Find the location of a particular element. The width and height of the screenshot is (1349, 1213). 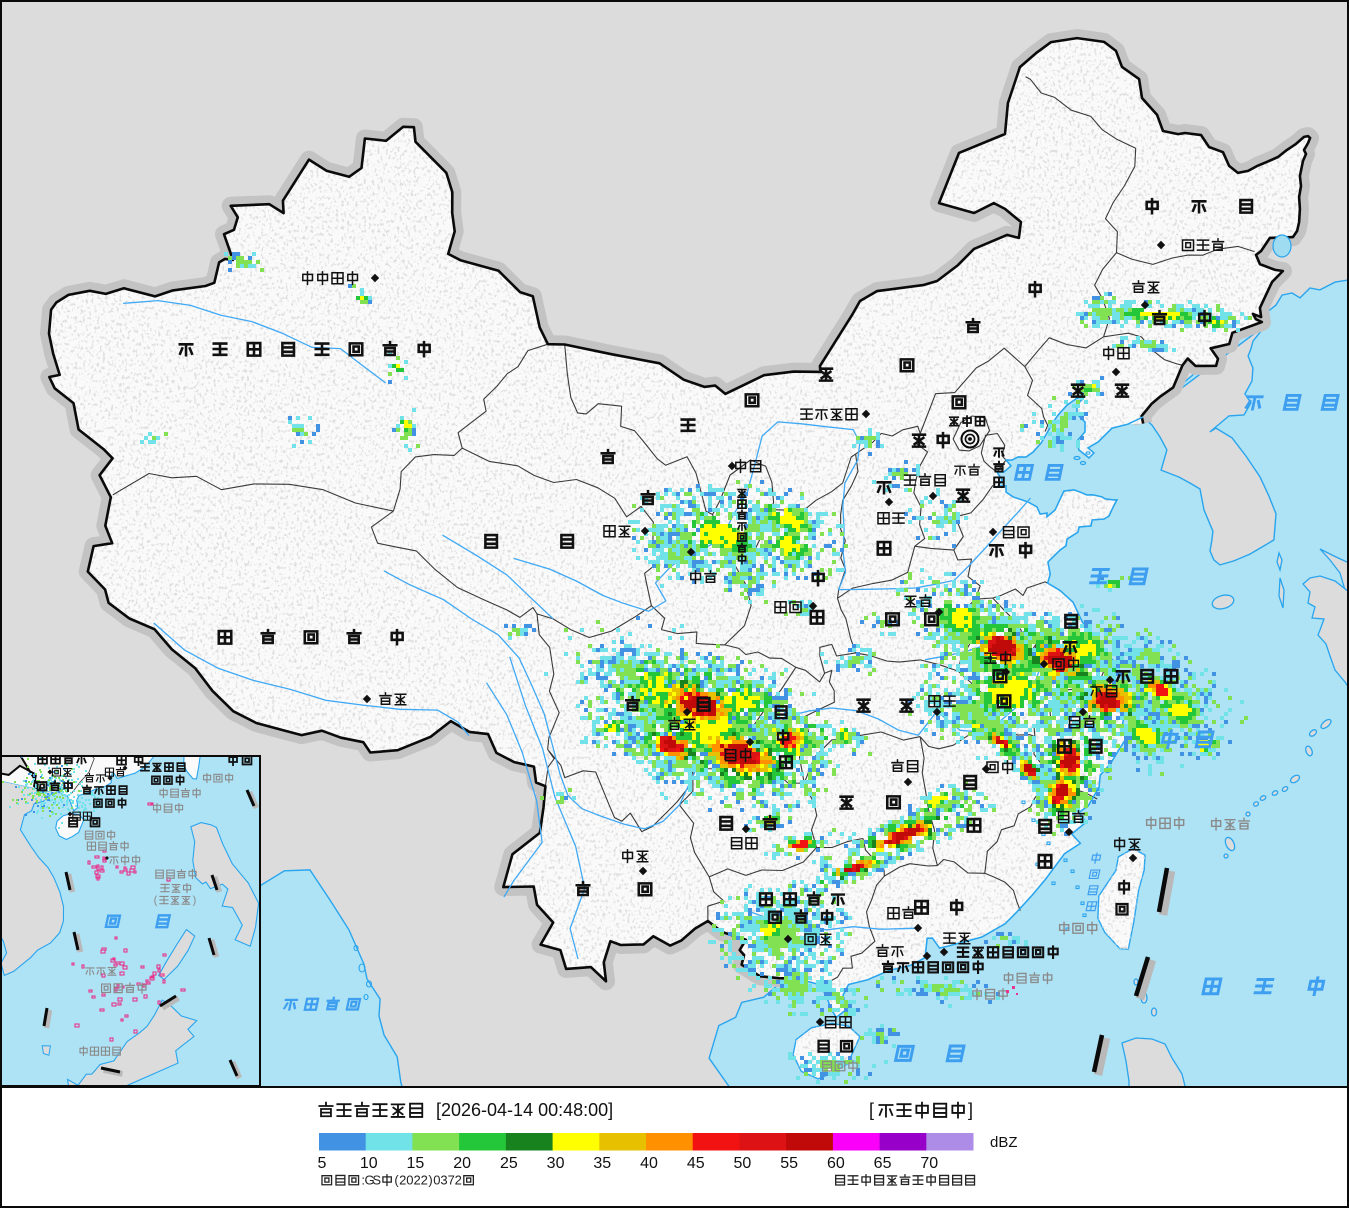

svg-text: 20 is located at coordinates (462, 1163).